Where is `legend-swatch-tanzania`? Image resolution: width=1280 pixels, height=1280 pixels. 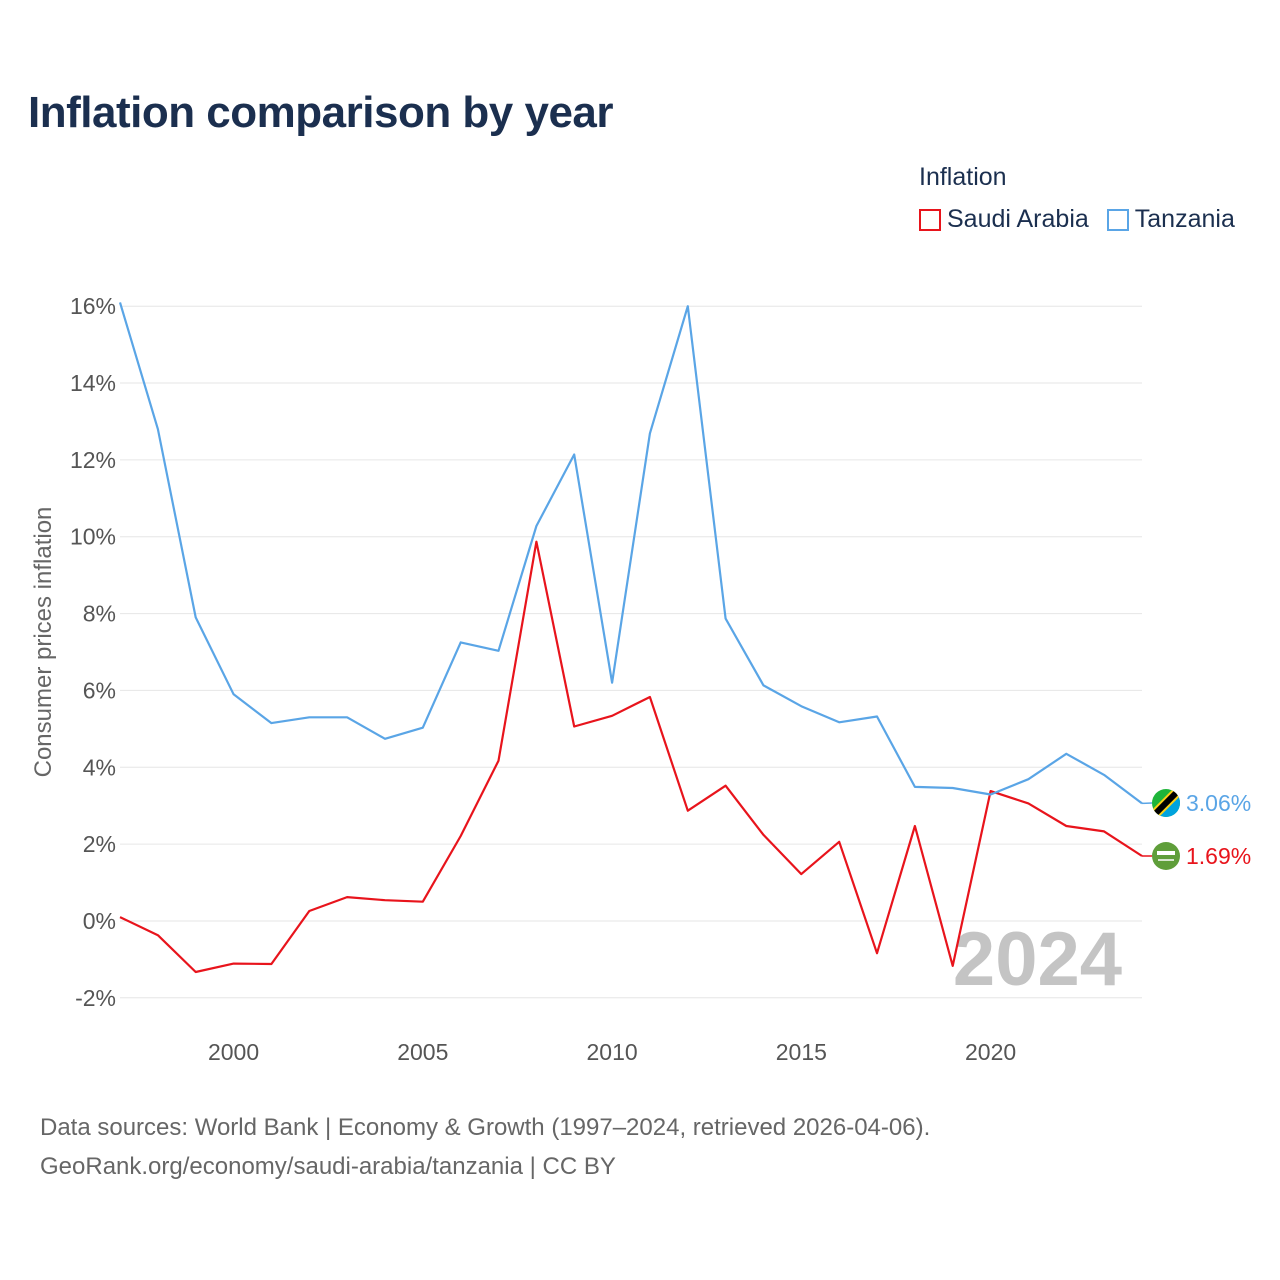
legend-swatch-tanzania is located at coordinates (1117, 219).